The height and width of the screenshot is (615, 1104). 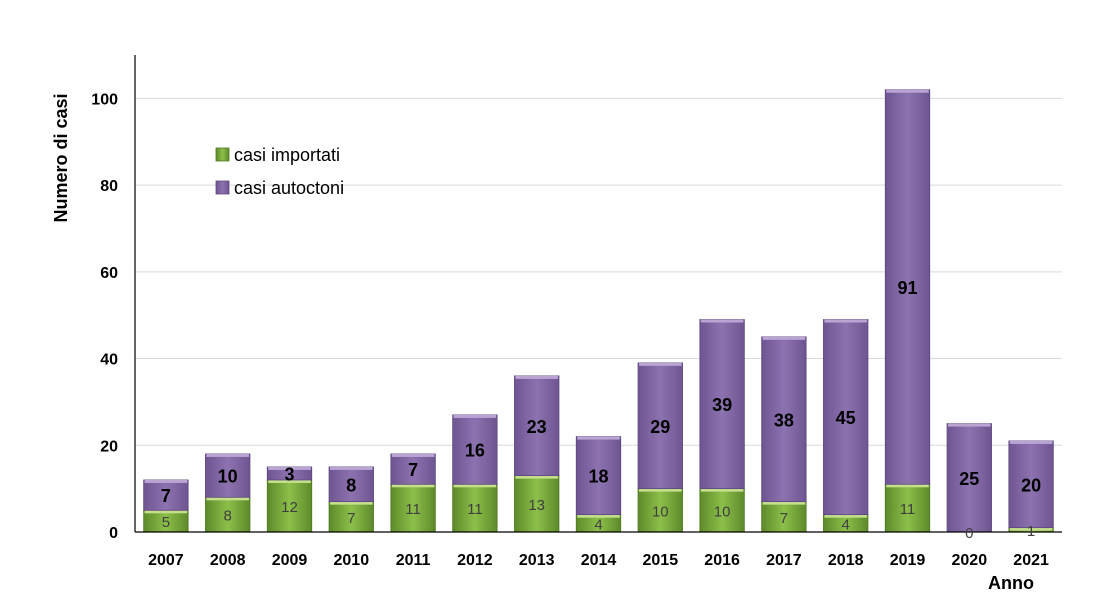 What do you see at coordinates (660, 364) in the screenshot?
I see `bar-autochthonous-top-2015` at bounding box center [660, 364].